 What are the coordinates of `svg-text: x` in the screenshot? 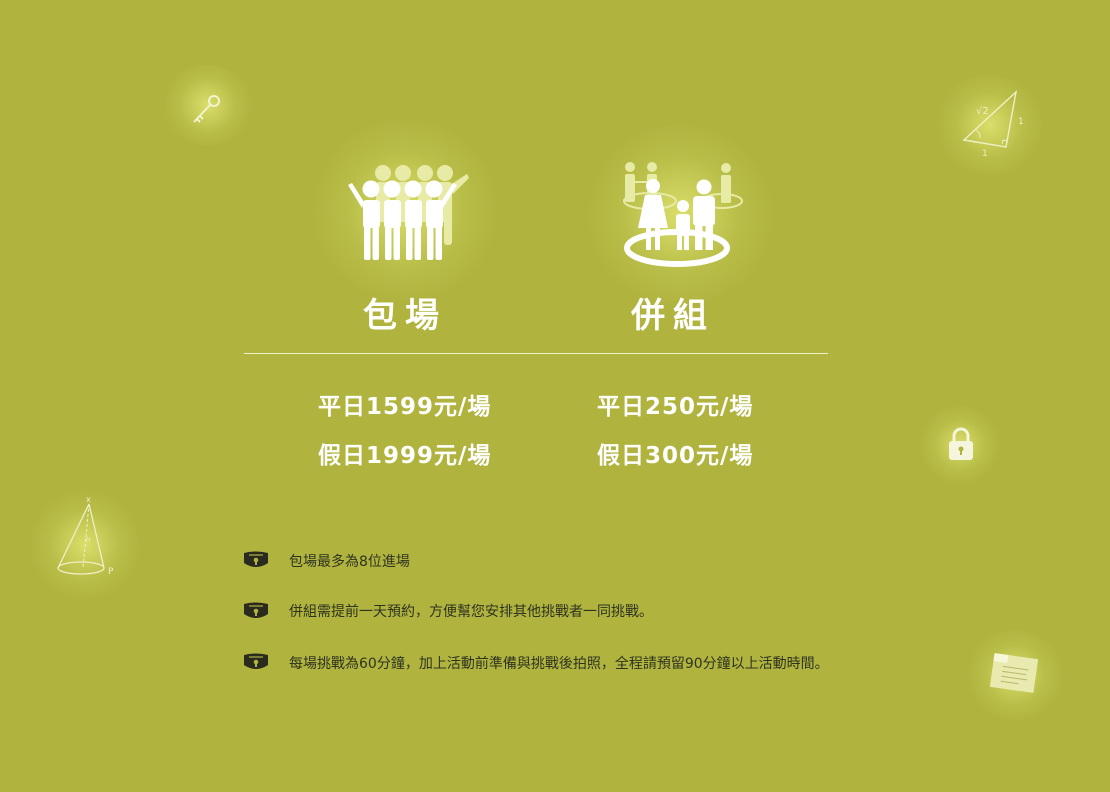 It's located at (88, 500).